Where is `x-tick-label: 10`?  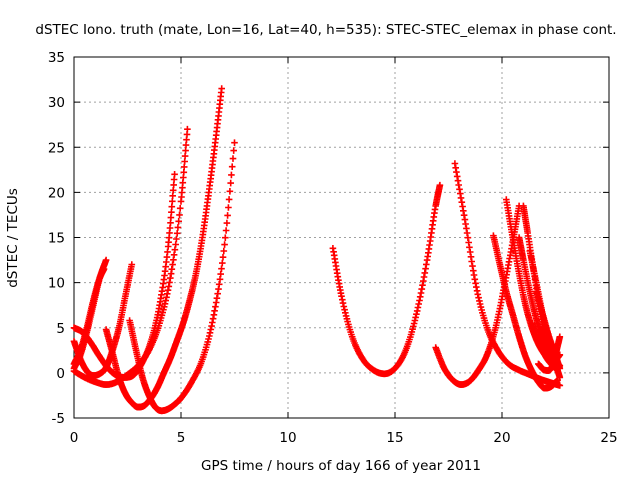 x-tick-label: 10 is located at coordinates (287, 438).